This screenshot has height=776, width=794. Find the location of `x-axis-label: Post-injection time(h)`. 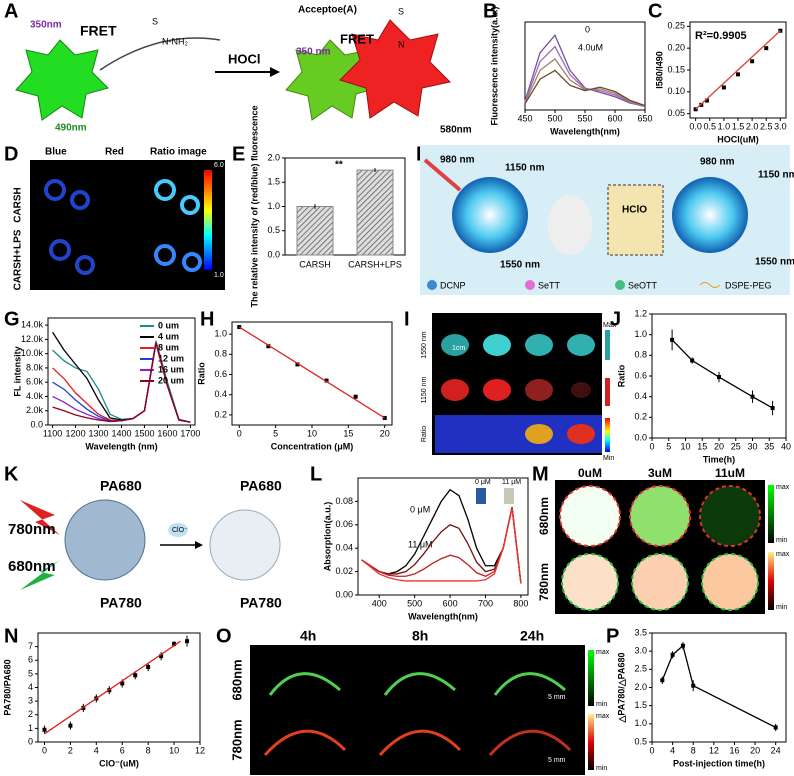

x-axis-label: Post-injection time(h) is located at coordinates (719, 763).